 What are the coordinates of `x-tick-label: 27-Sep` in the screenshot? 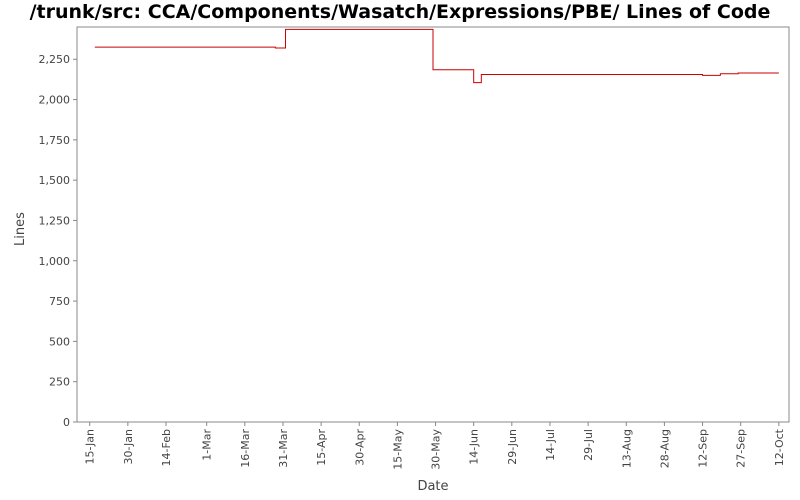 It's located at (741, 448).